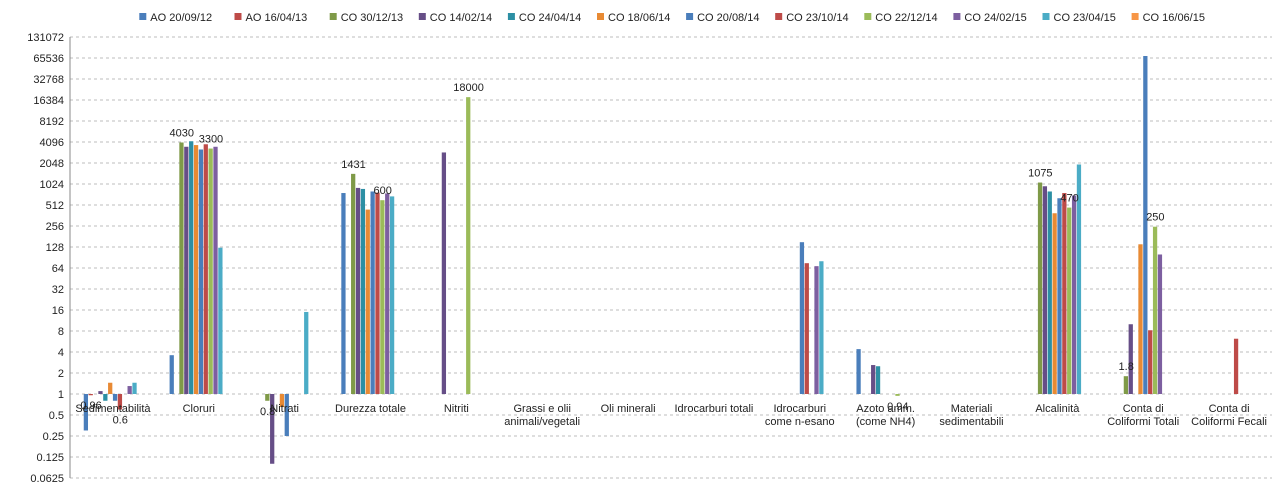 Image resolution: width=1280 pixels, height=490 pixels. Describe the element at coordinates (1143, 415) in the screenshot. I see `x-category-label: Conta di Coliformi Totali` at that location.